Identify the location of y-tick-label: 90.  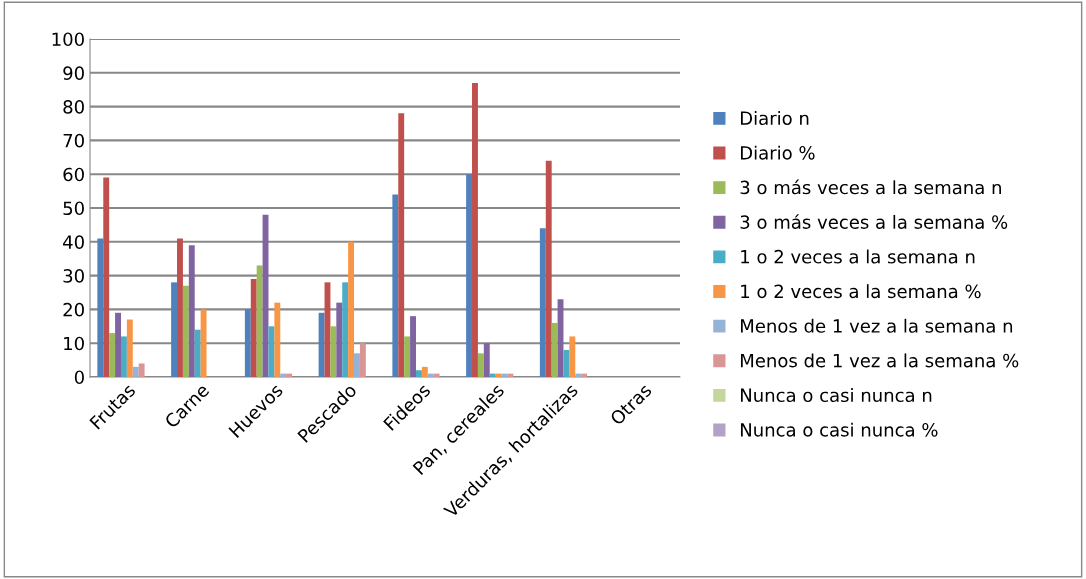
(73, 73).